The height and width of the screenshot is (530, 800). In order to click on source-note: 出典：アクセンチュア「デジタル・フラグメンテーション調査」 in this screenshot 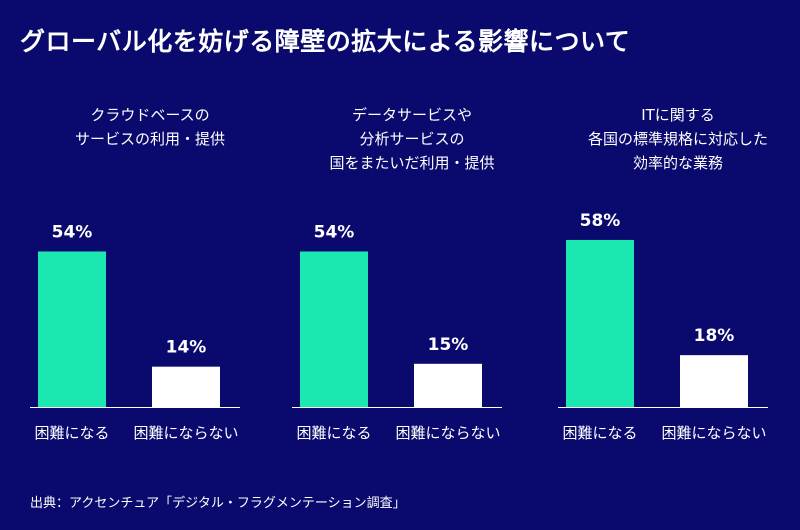, I will do `click(218, 503)`.